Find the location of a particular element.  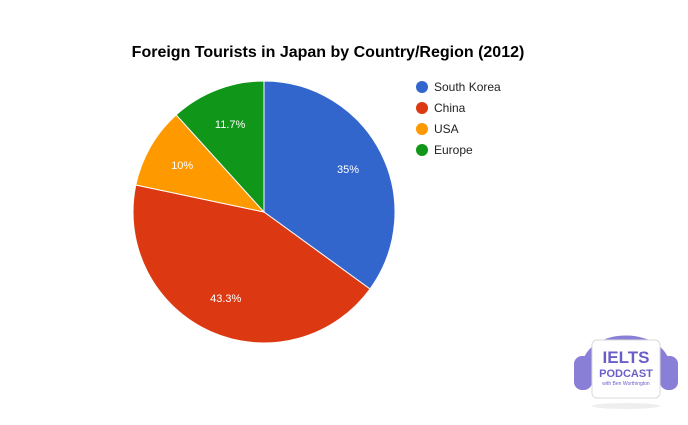

legend-label: China is located at coordinates (450, 108).